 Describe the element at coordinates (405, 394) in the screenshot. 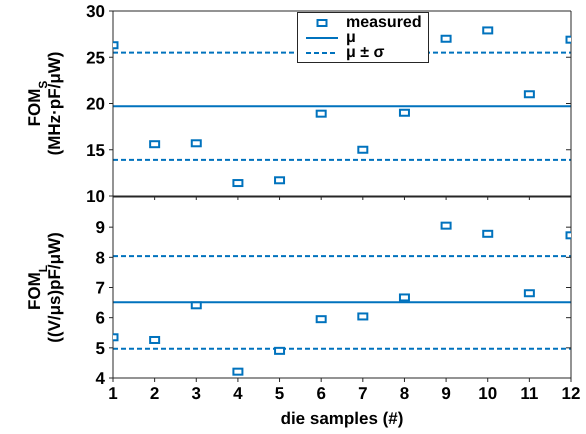

I see `x-tick-label: 8` at that location.